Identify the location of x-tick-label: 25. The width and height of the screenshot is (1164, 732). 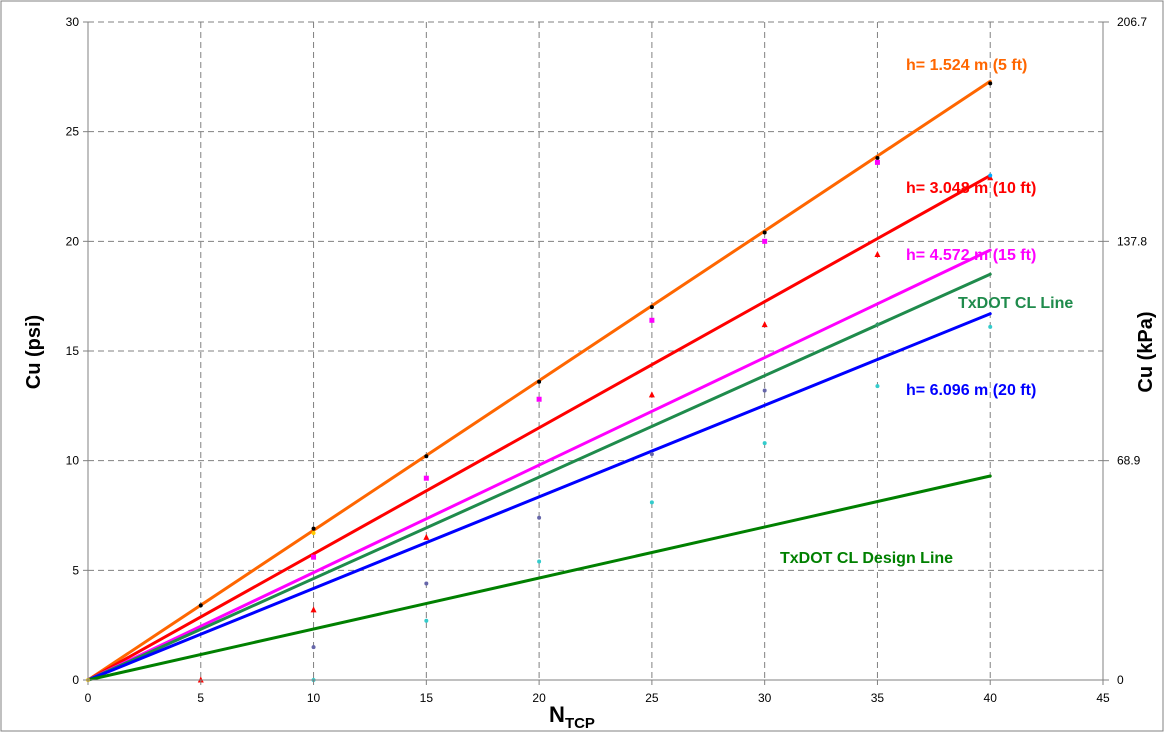
(652, 698).